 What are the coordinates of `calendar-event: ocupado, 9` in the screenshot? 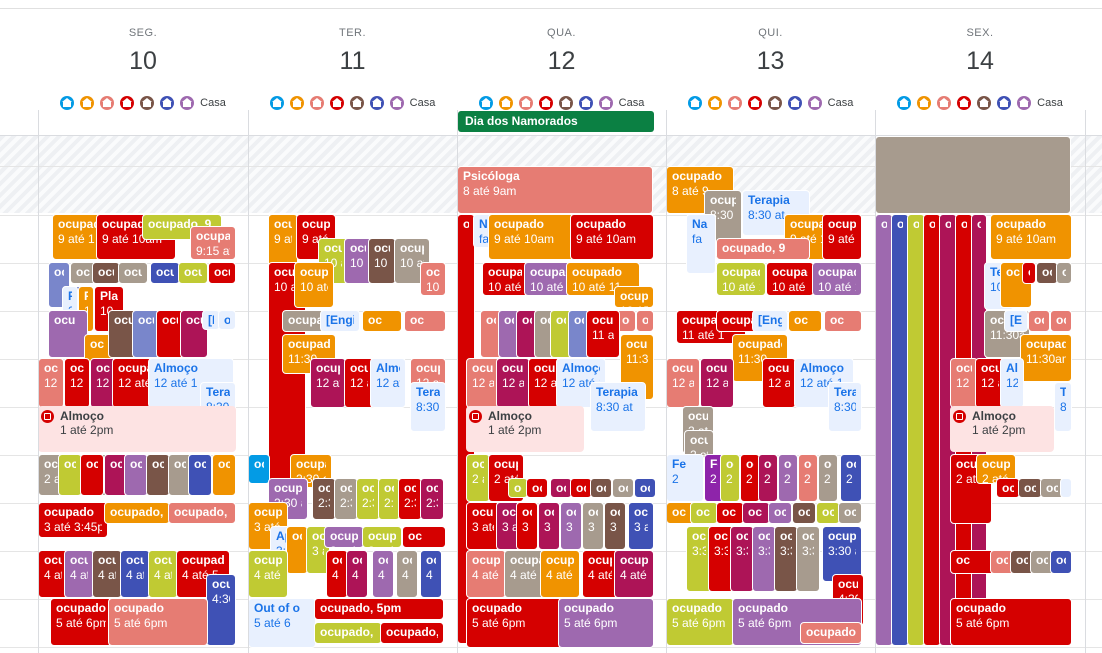 It's located at (763, 249).